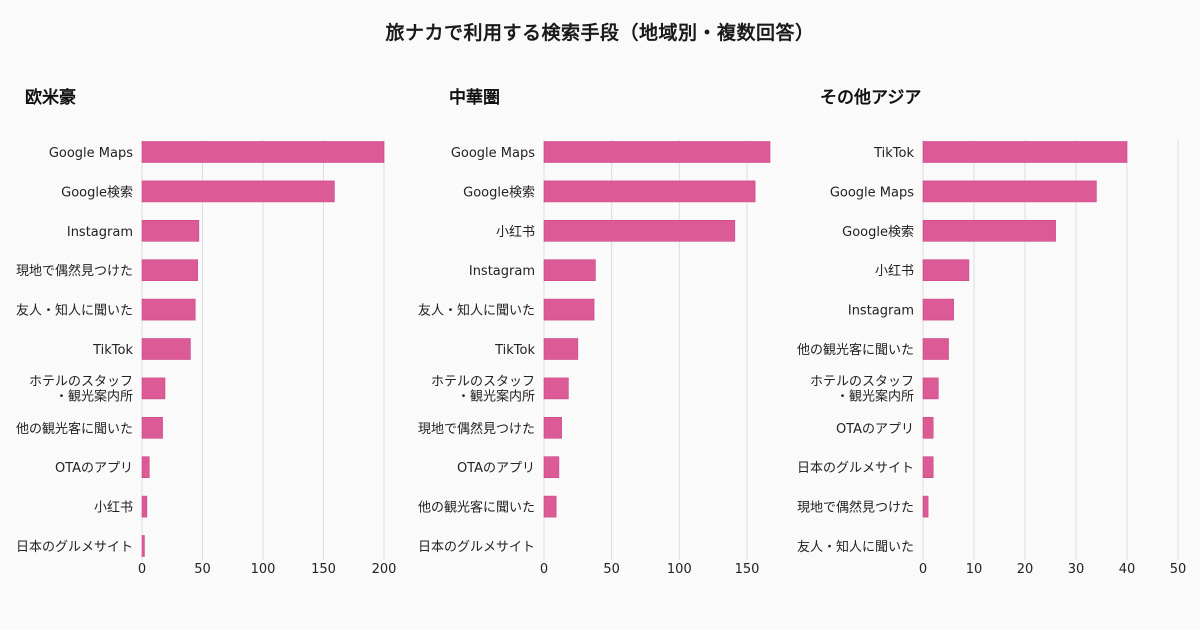  What do you see at coordinates (50, 97) in the screenshot?
I see `panel-title: 欧米豪` at bounding box center [50, 97].